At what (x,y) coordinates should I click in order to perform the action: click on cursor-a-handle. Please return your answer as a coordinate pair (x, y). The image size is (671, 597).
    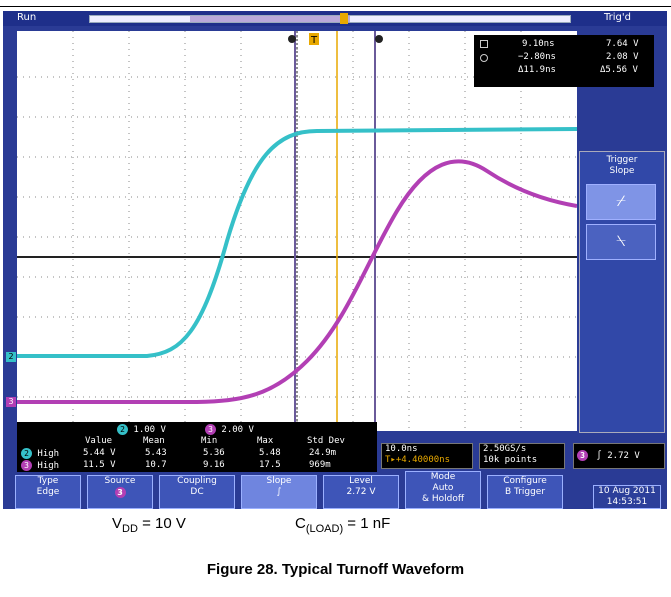
    Looking at the image, I should click on (292, 39).